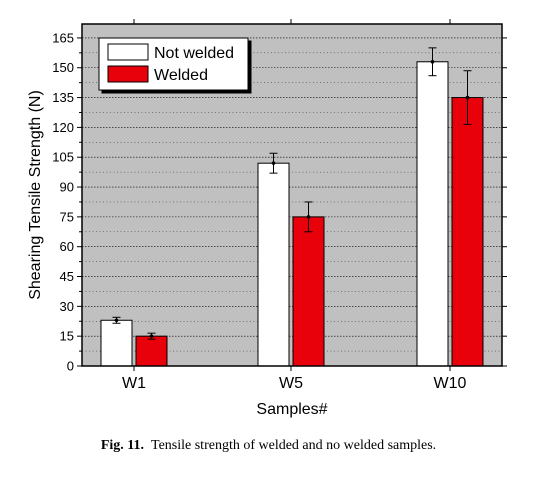 Image resolution: width=537 pixels, height=477 pixels. What do you see at coordinates (63, 157) in the screenshot?
I see `y-tick-label: 105` at bounding box center [63, 157].